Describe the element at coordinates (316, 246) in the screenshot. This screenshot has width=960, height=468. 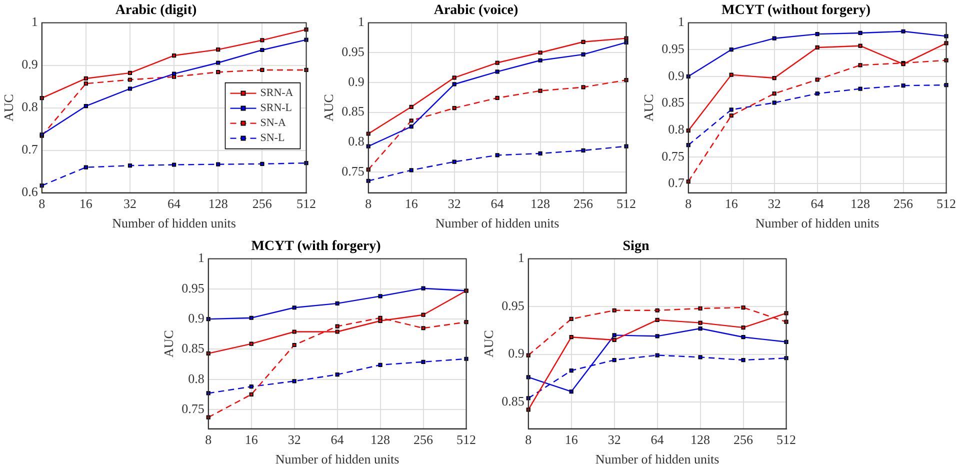
I see `chart-title: MCYT (with forgery)` at that location.